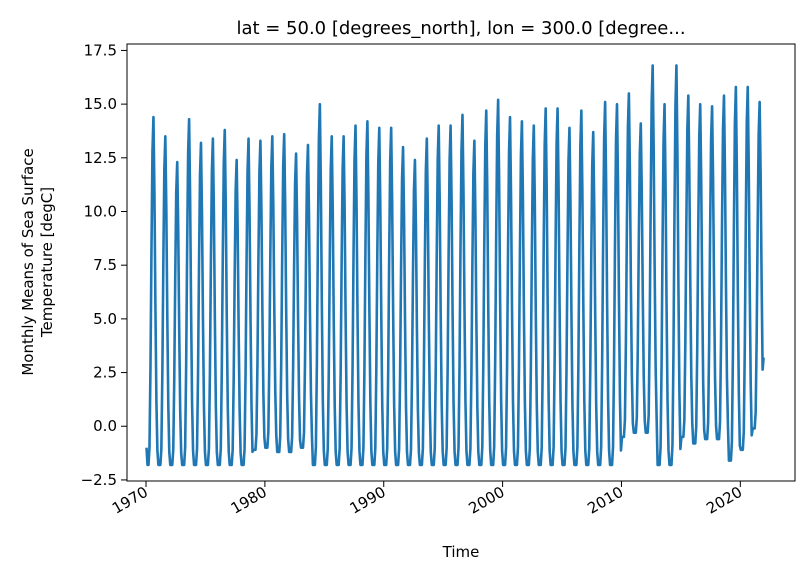  What do you see at coordinates (100, 158) in the screenshot?
I see `y-tick-label: 12.5` at bounding box center [100, 158].